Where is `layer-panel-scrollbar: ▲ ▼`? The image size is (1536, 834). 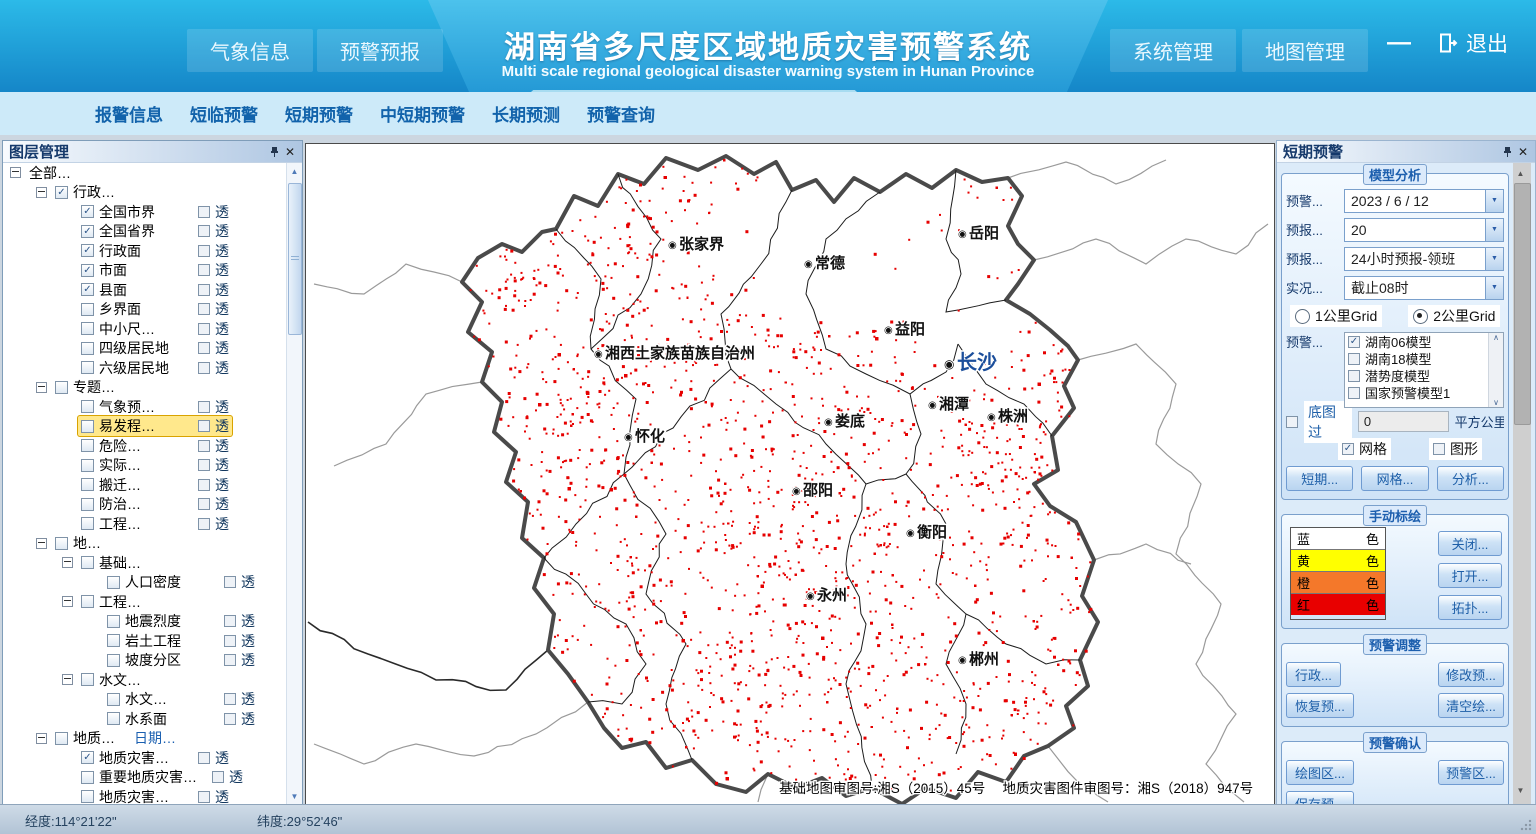 layer-panel-scrollbar: ▲ ▼ is located at coordinates (294, 483).